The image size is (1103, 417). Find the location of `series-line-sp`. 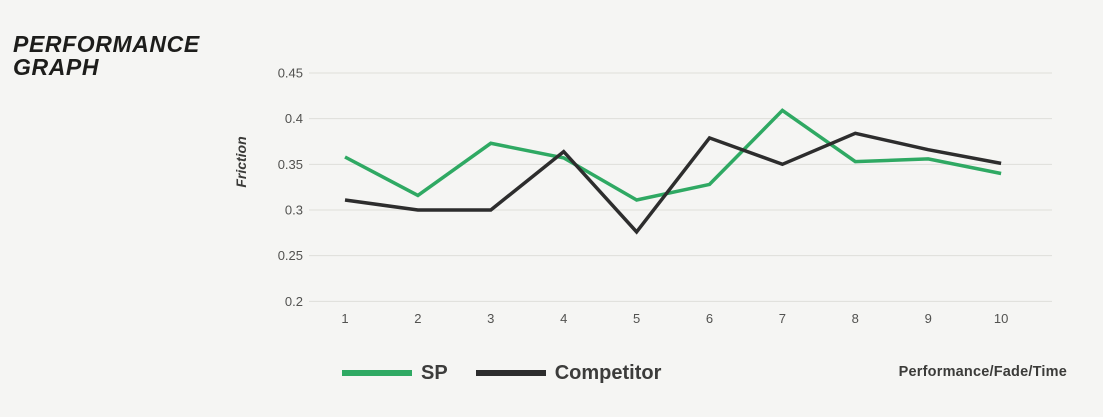

series-line-sp is located at coordinates (673, 155).